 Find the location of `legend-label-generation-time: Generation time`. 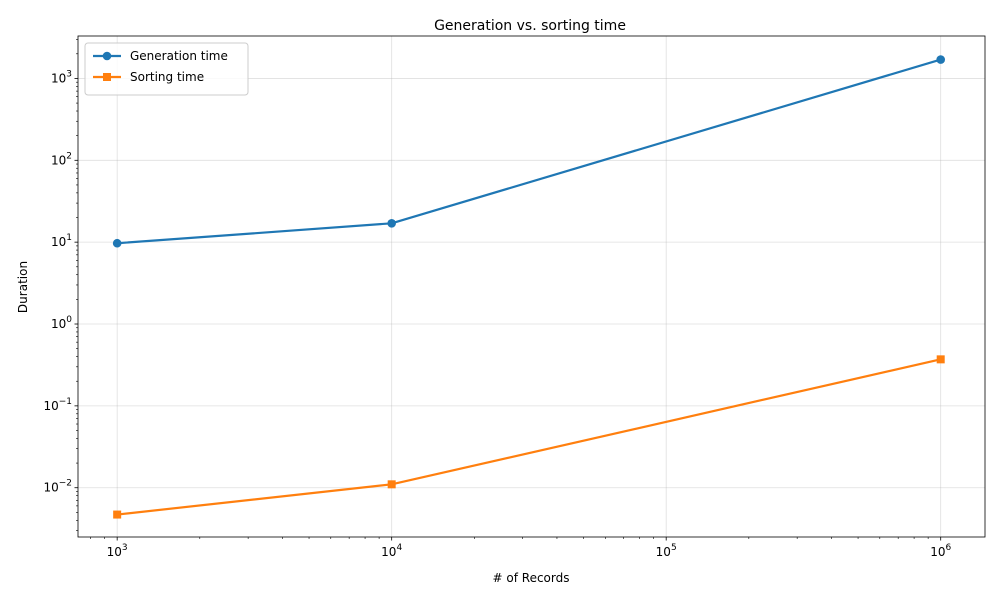

legend-label-generation-time: Generation time is located at coordinates (179, 56).